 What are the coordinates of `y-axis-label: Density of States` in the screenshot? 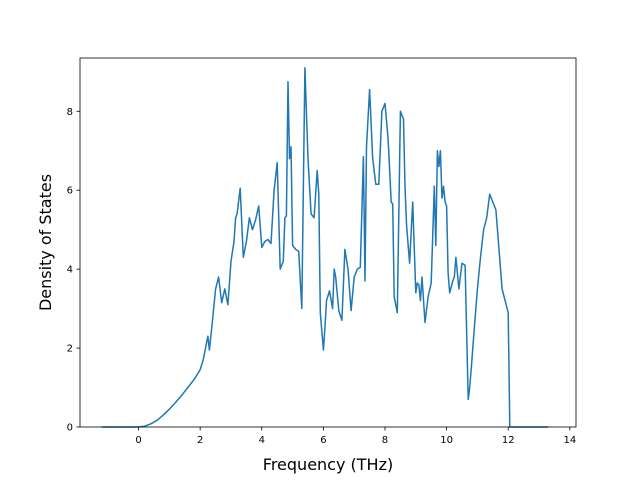 It's located at (45, 242).